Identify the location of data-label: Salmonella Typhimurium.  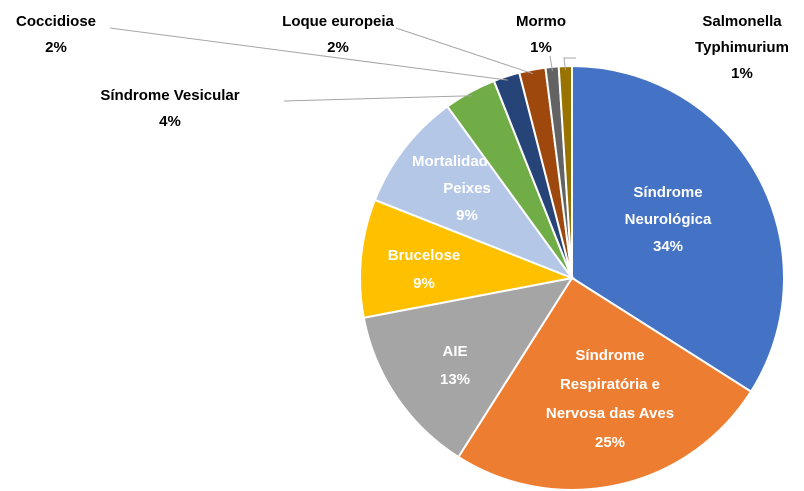
(742, 34).